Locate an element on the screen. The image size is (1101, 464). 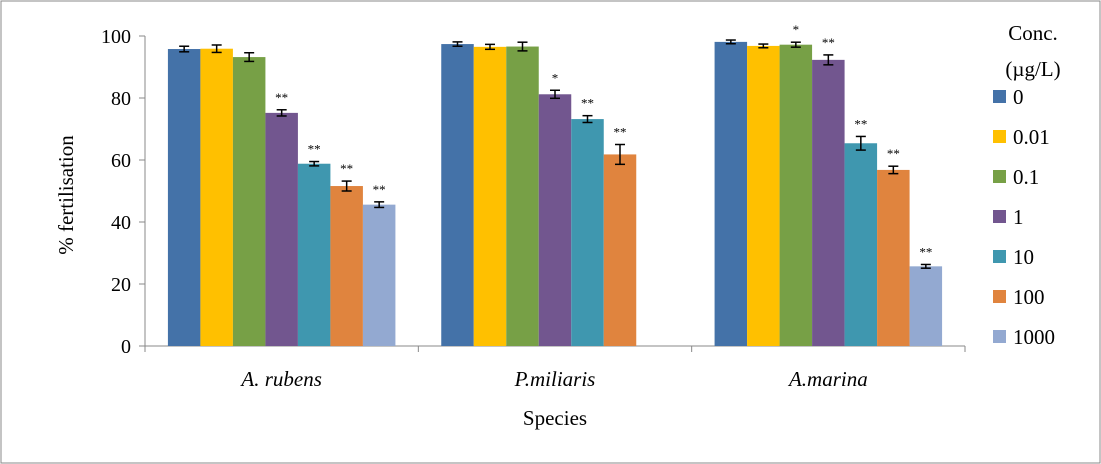
legend-label: 1 is located at coordinates (1018, 217).